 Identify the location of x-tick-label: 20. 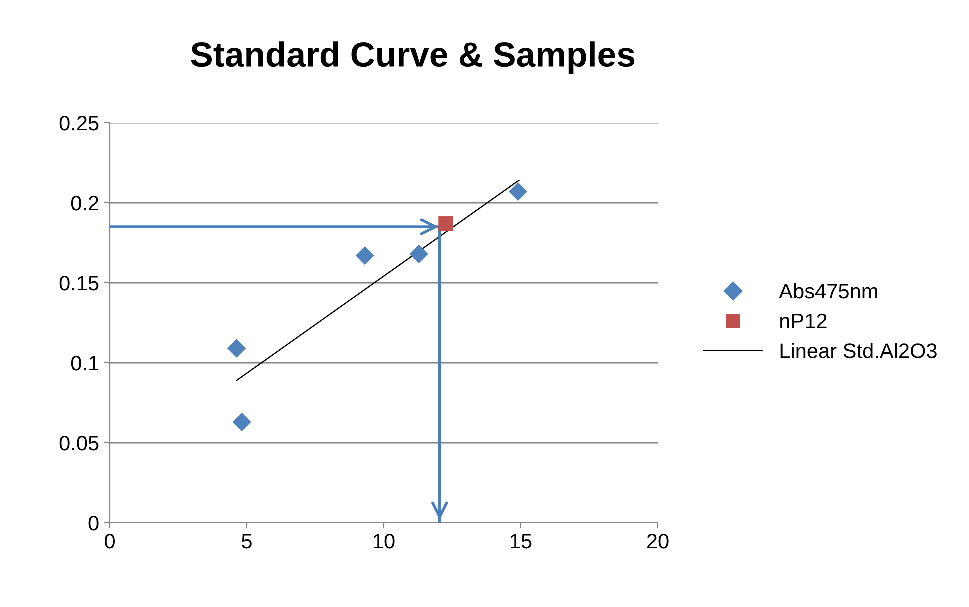
(658, 541).